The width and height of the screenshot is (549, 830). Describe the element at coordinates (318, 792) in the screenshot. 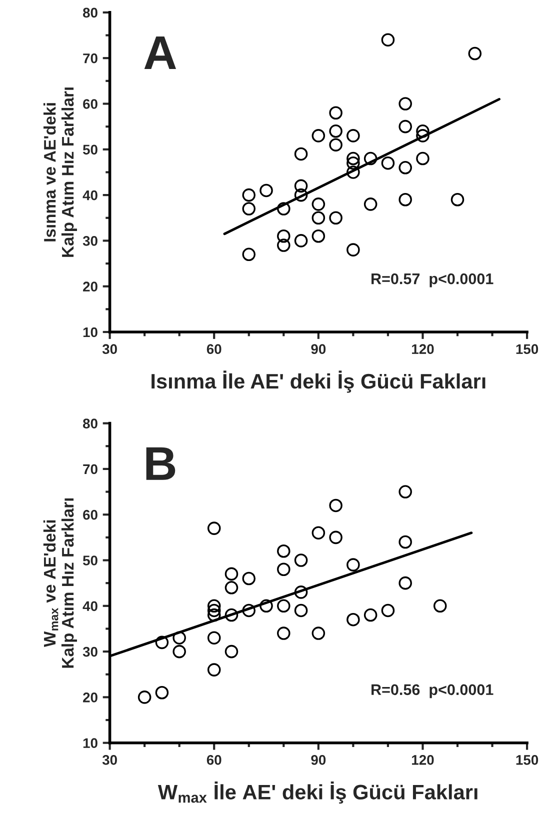

I see `x-axis-title: W$_{max}$ İle AE' deki İş Gücü Fakları` at that location.